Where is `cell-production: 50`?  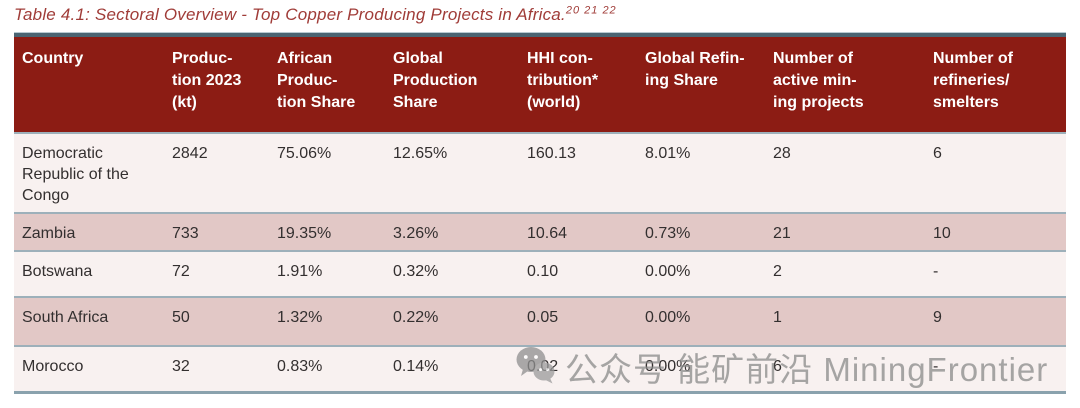 cell-production: 50 is located at coordinates (216, 322).